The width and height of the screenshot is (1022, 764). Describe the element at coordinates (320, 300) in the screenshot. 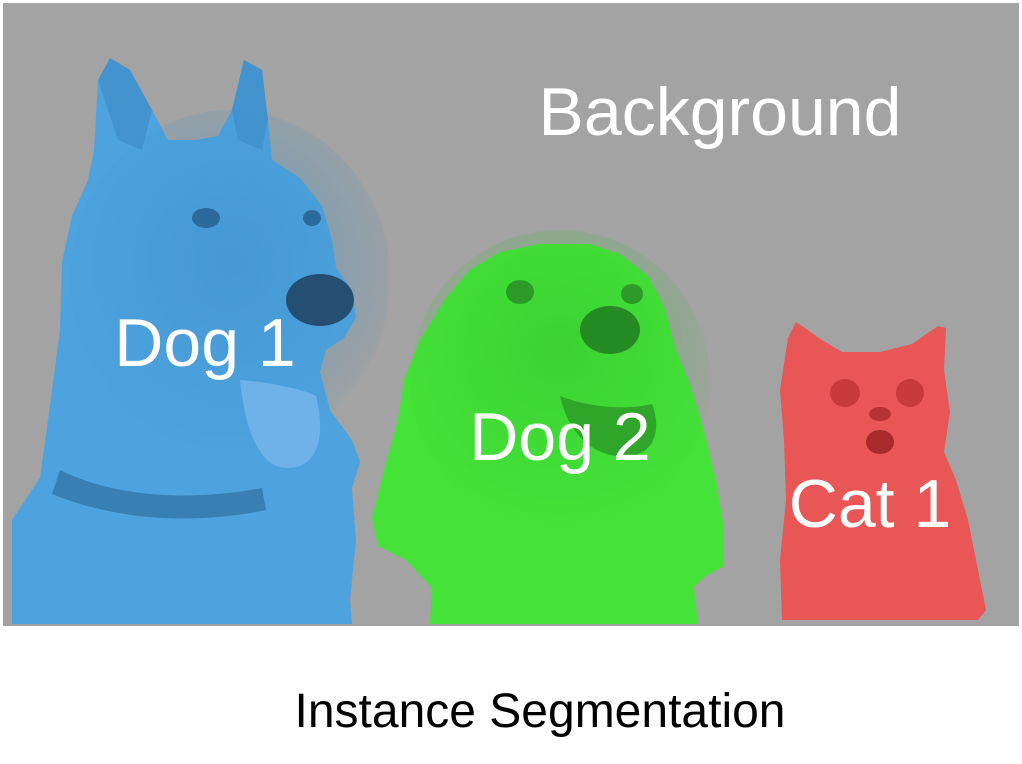

I see `dog-1-nose` at that location.